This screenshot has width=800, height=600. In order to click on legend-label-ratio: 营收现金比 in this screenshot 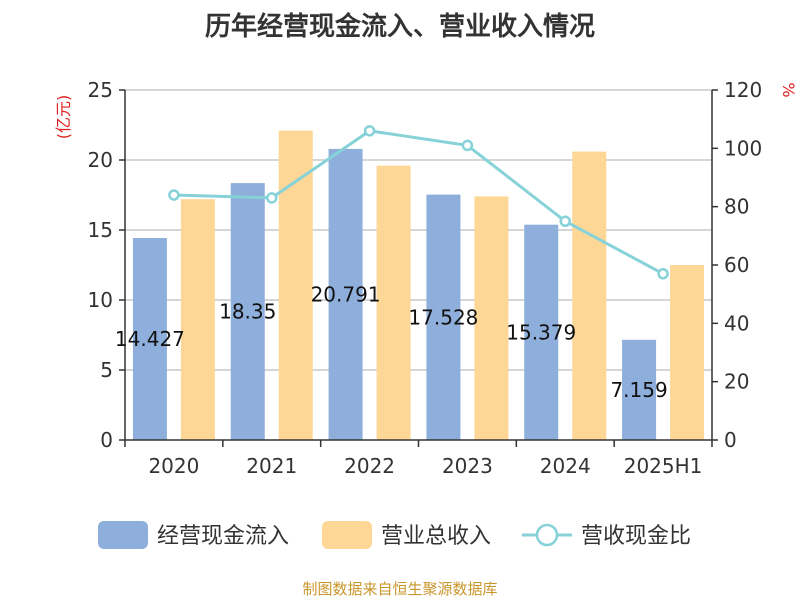, I will do `click(636, 536)`.